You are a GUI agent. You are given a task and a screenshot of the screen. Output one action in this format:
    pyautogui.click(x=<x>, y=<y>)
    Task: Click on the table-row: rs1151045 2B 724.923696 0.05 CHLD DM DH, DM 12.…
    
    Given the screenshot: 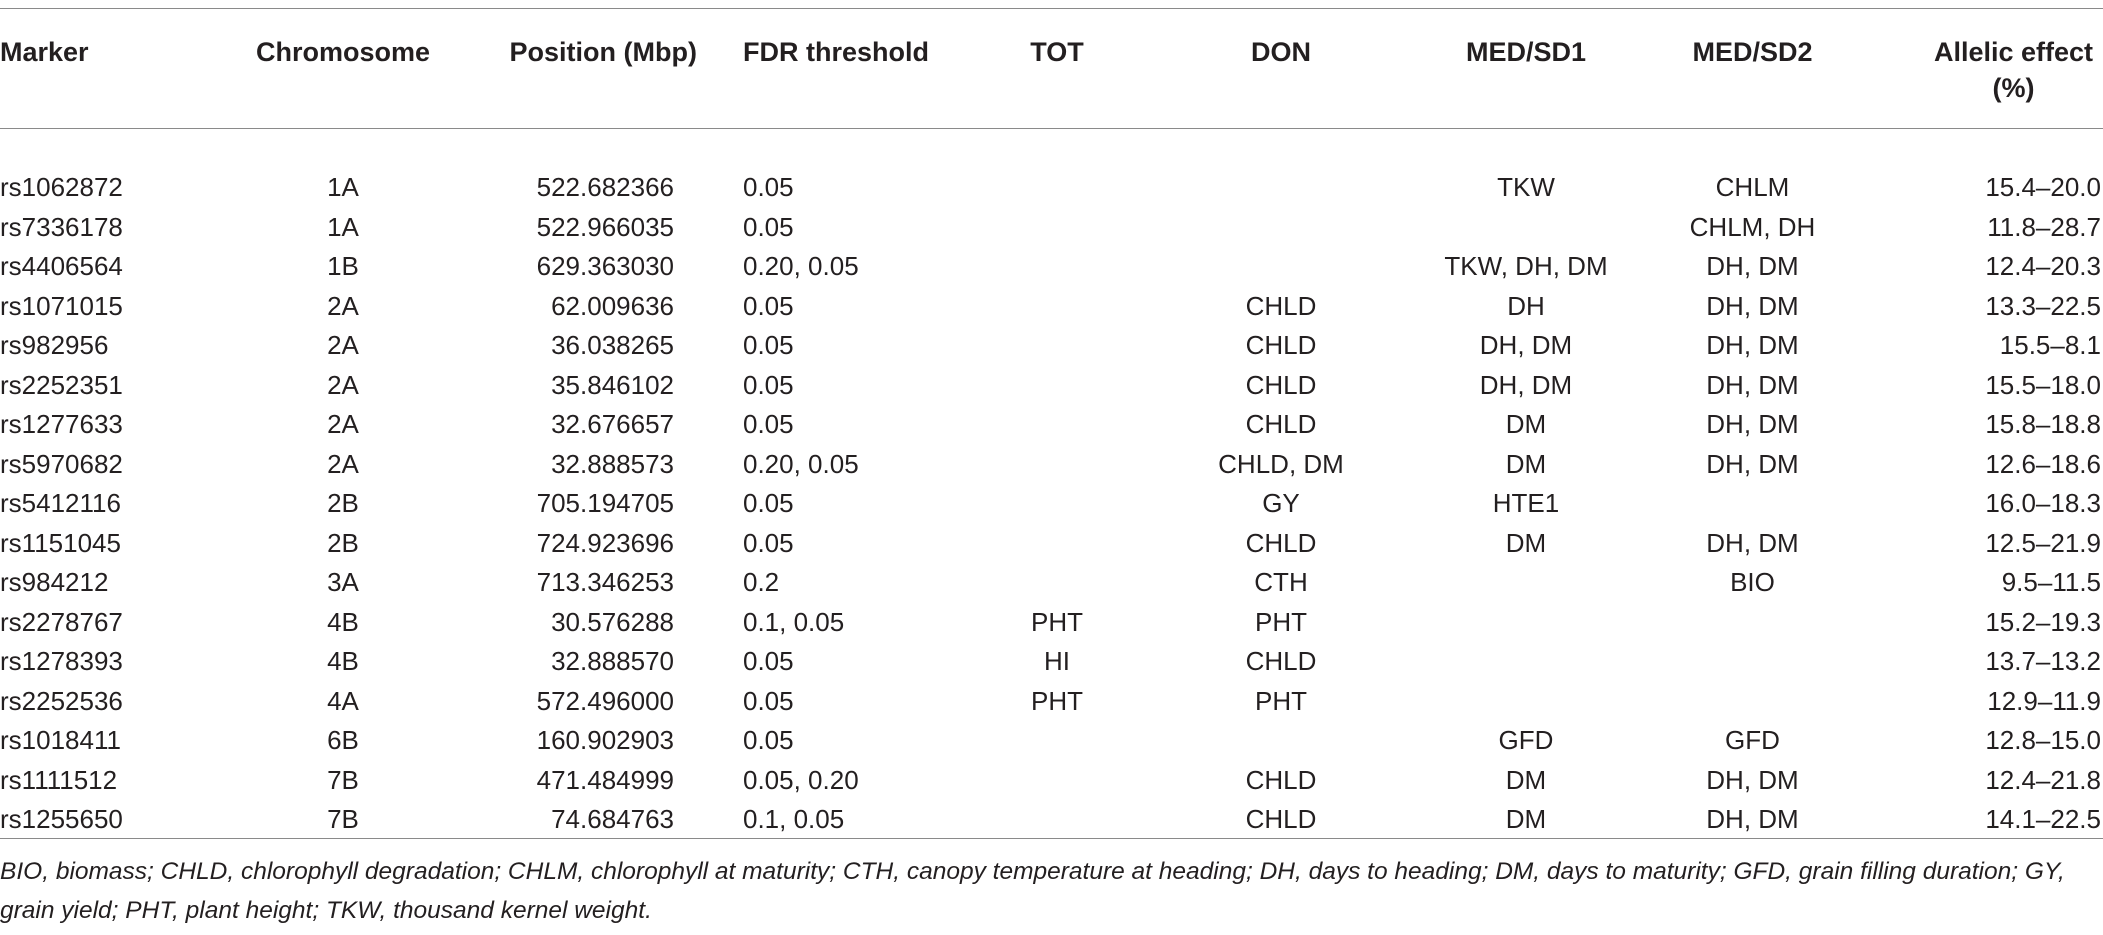 What is the action you would take?
    pyautogui.click(x=1051, y=544)
    